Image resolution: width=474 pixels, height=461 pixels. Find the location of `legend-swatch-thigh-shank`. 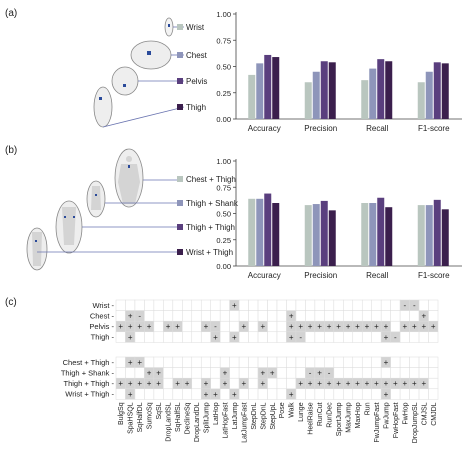

legend-swatch-thigh-shank is located at coordinates (180, 203).